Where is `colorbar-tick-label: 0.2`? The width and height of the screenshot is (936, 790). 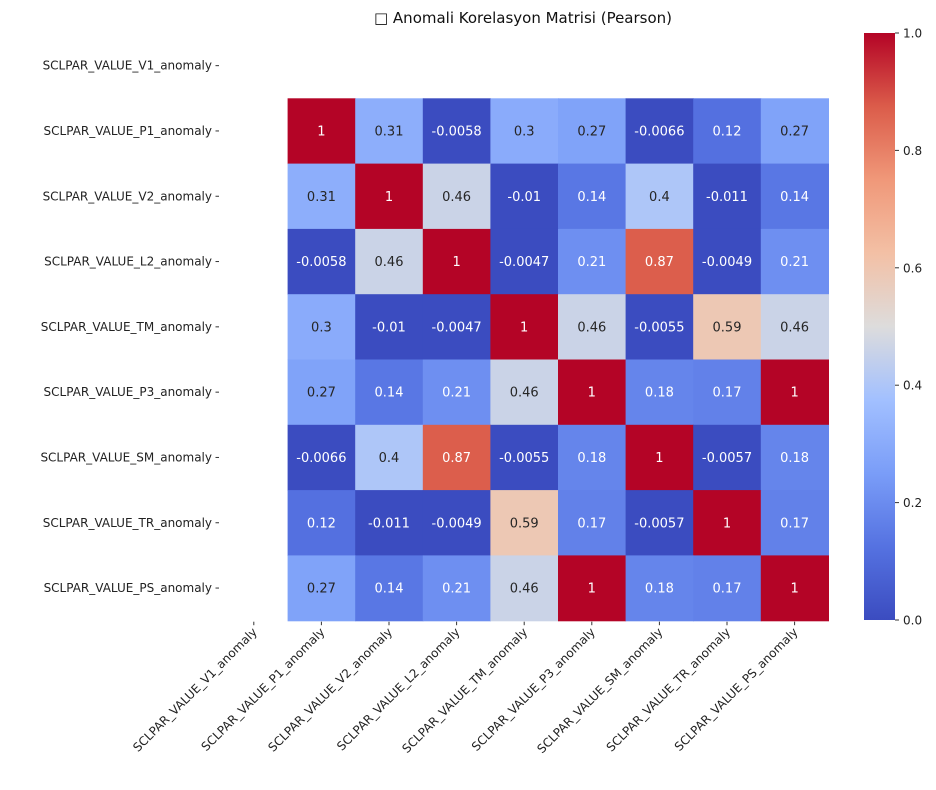 colorbar-tick-label: 0.2 is located at coordinates (912, 503).